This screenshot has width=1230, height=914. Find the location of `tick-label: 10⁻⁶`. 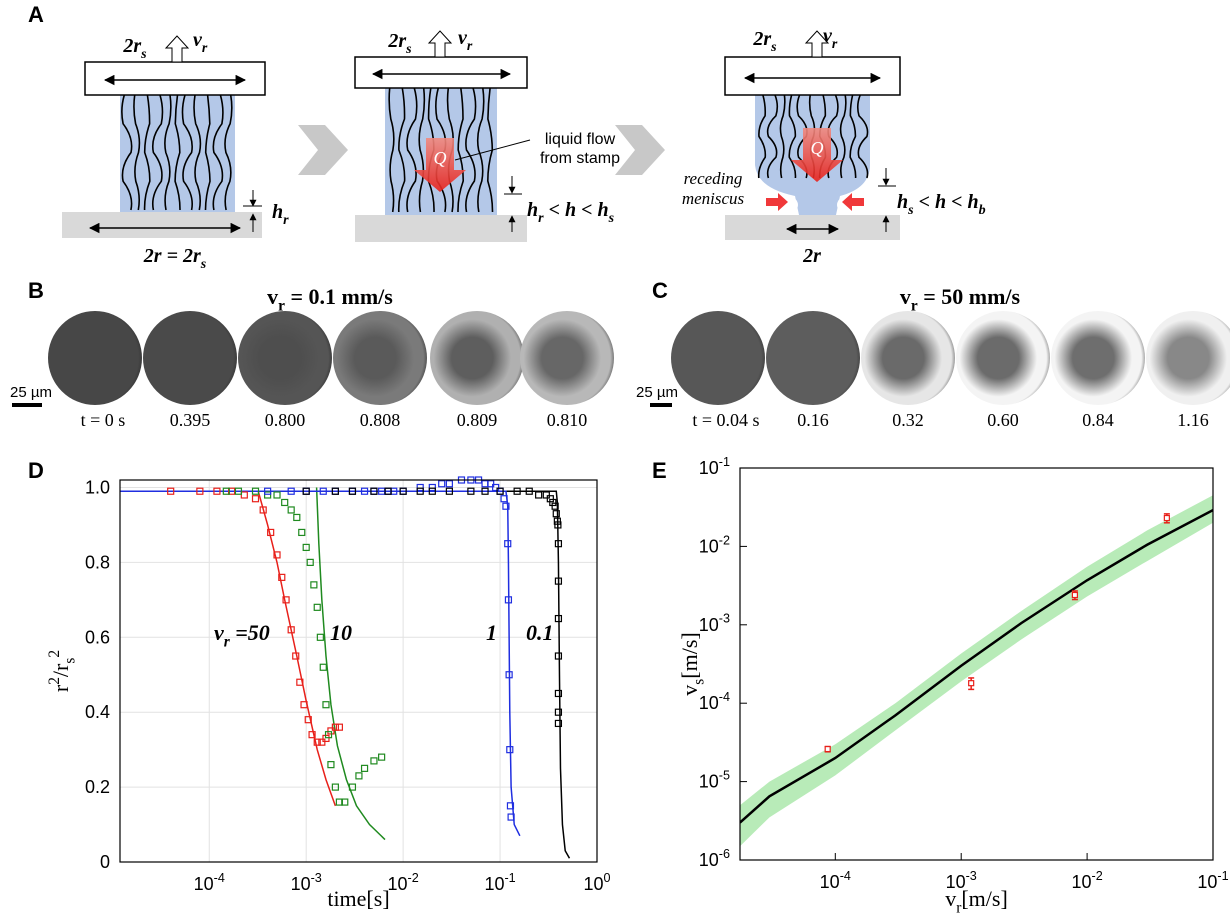

tick-label: 10⁻⁶ is located at coordinates (714, 858).